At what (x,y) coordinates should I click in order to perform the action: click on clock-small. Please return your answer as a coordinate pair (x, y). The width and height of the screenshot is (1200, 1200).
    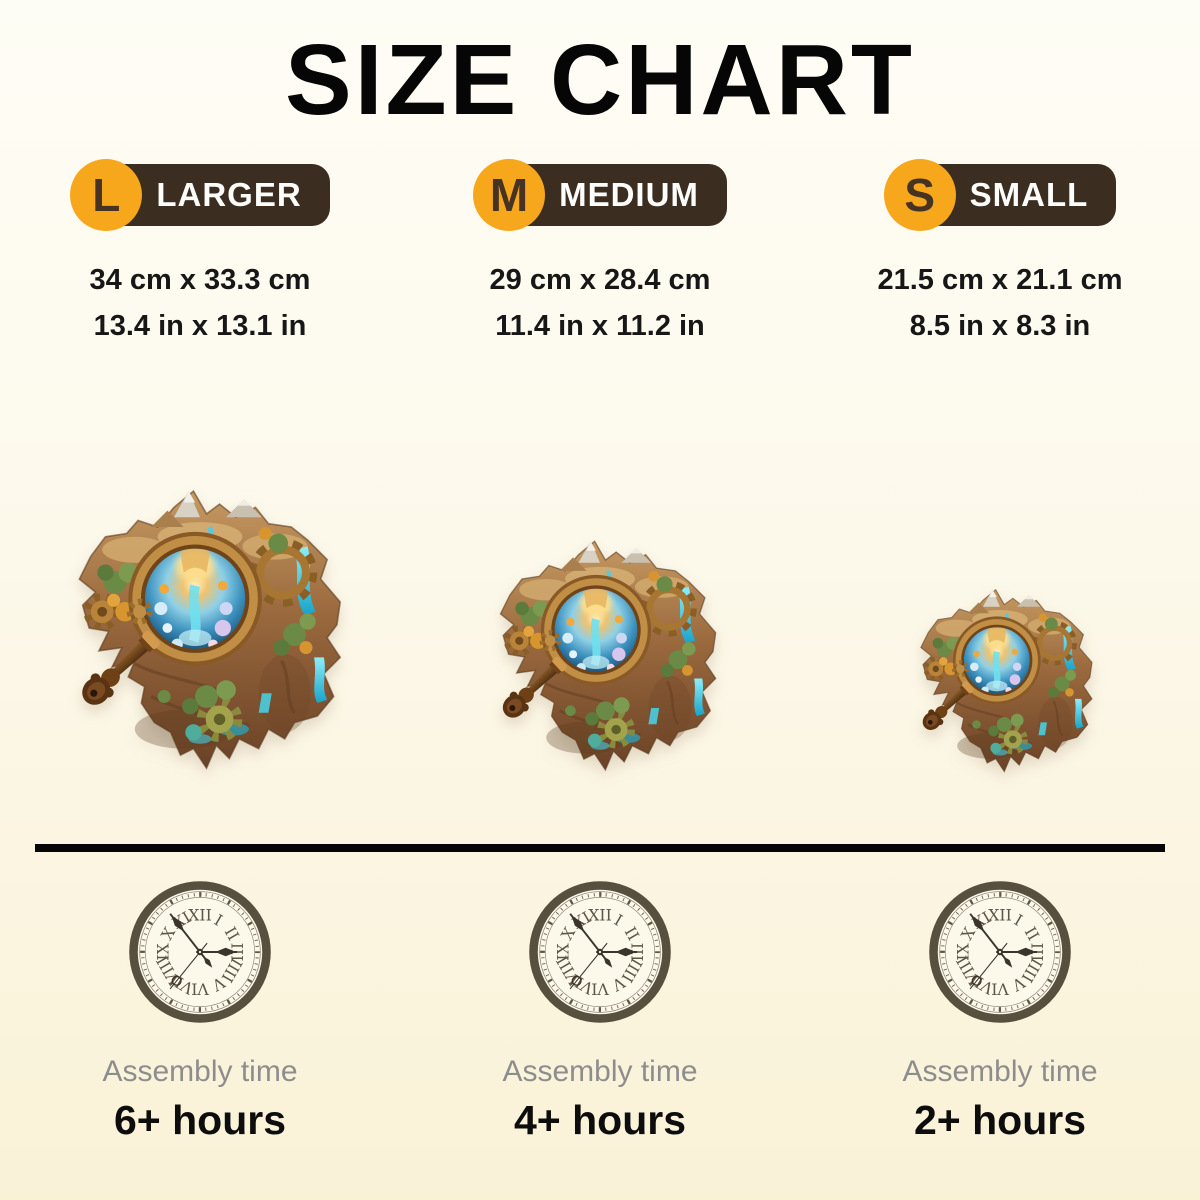
    Looking at the image, I should click on (1000, 954).